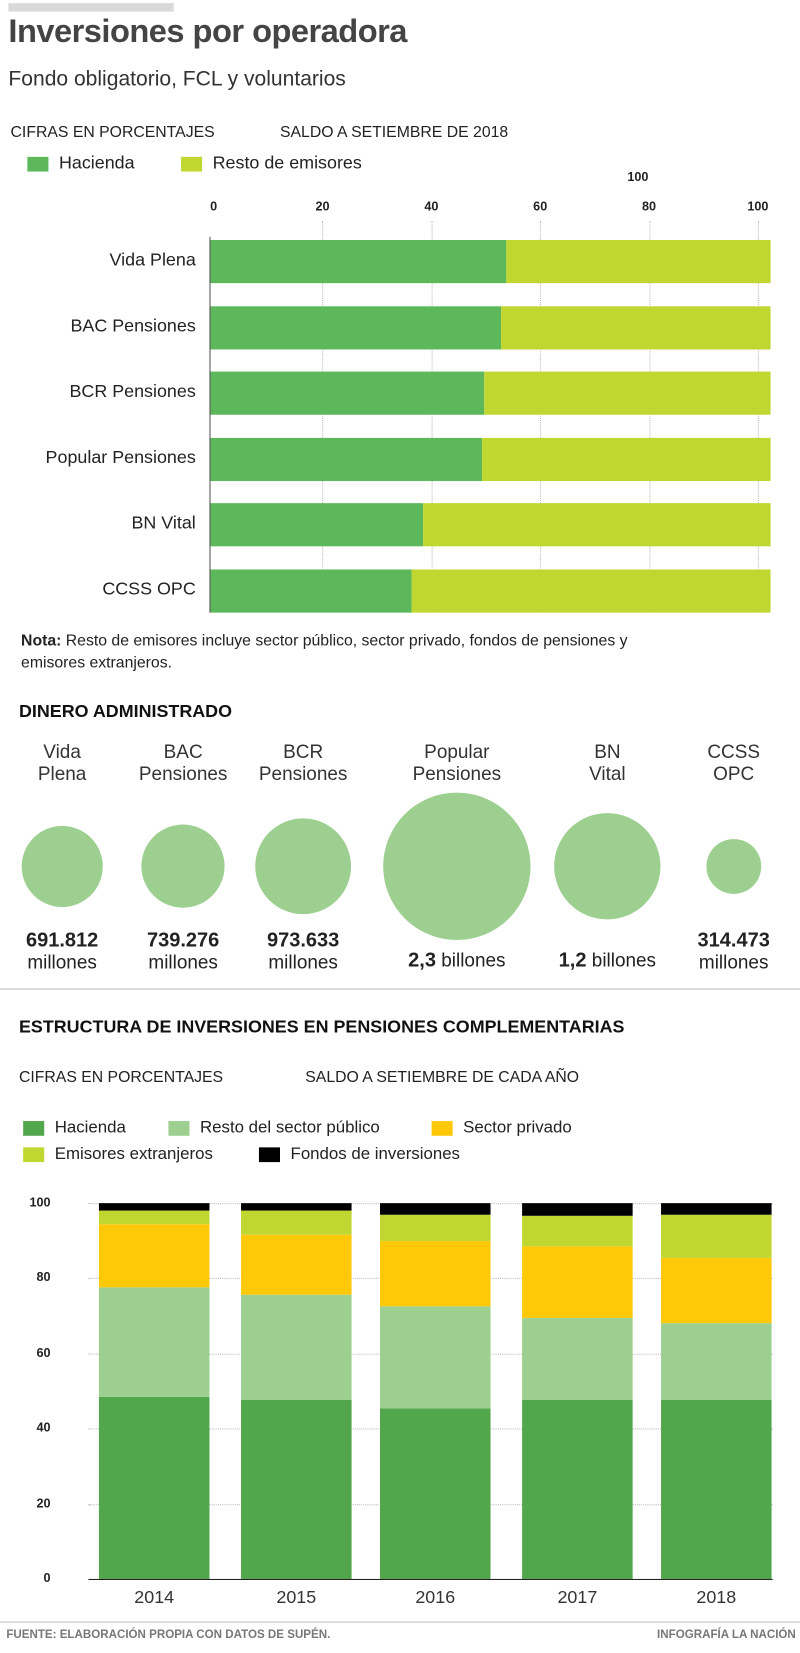 The height and width of the screenshot is (1653, 800). What do you see at coordinates (638, 177) in the screenshot?
I see `chart1-extra-label: 100` at bounding box center [638, 177].